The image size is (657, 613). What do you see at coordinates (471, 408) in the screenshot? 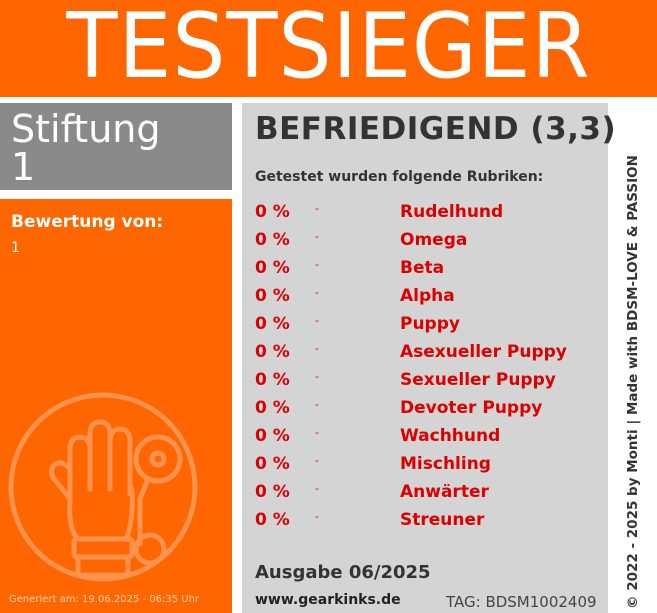
I see `rubrik-name: Devoter Puppy` at bounding box center [471, 408].